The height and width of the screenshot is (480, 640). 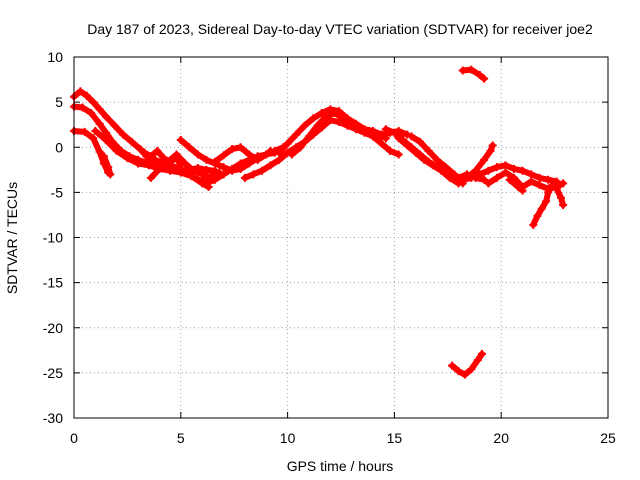 I want to click on x-tick-label: 5, so click(x=181, y=438).